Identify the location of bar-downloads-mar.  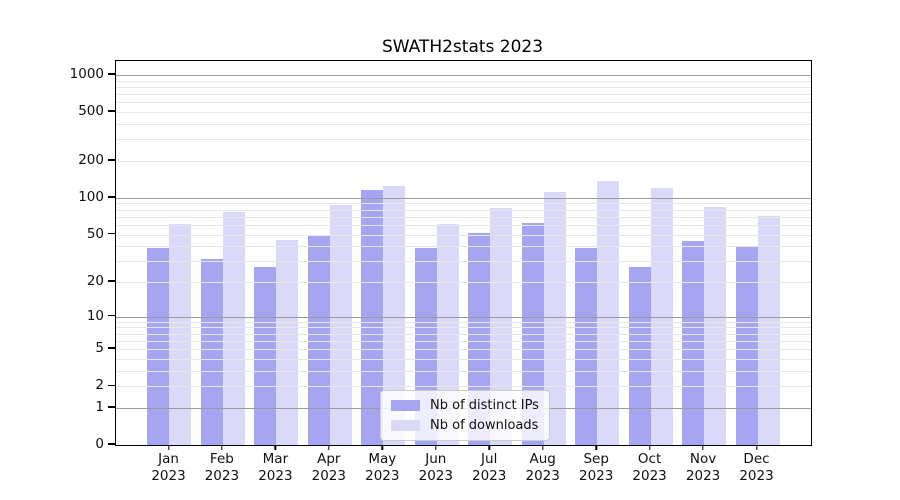
(287, 342).